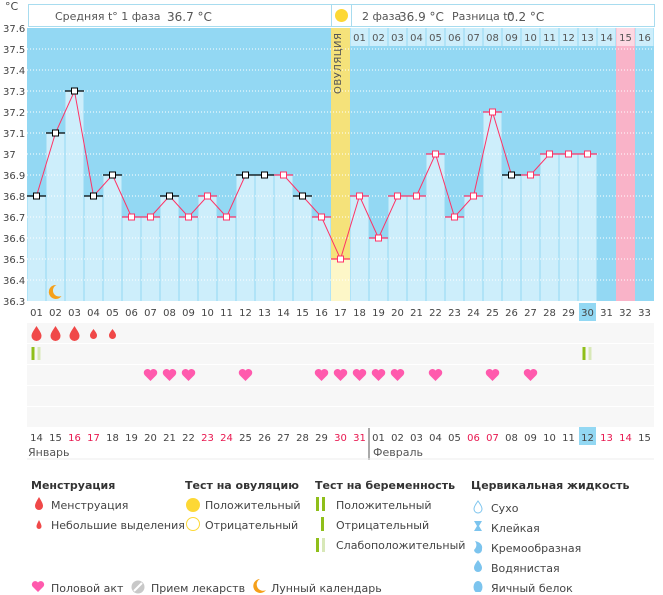 The height and width of the screenshot is (595, 663). Describe the element at coordinates (530, 313) in the screenshot. I see `cycle-day-label: 27` at that location.